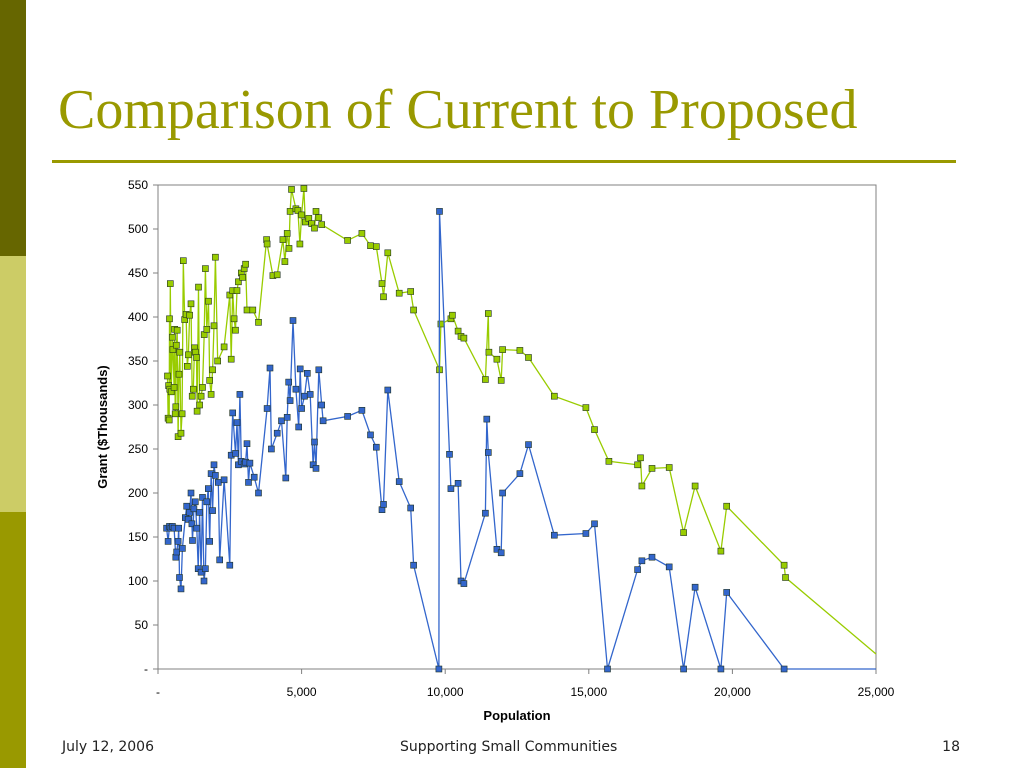  I want to click on y-axis-title: Grant ($Thousands), so click(102, 427).